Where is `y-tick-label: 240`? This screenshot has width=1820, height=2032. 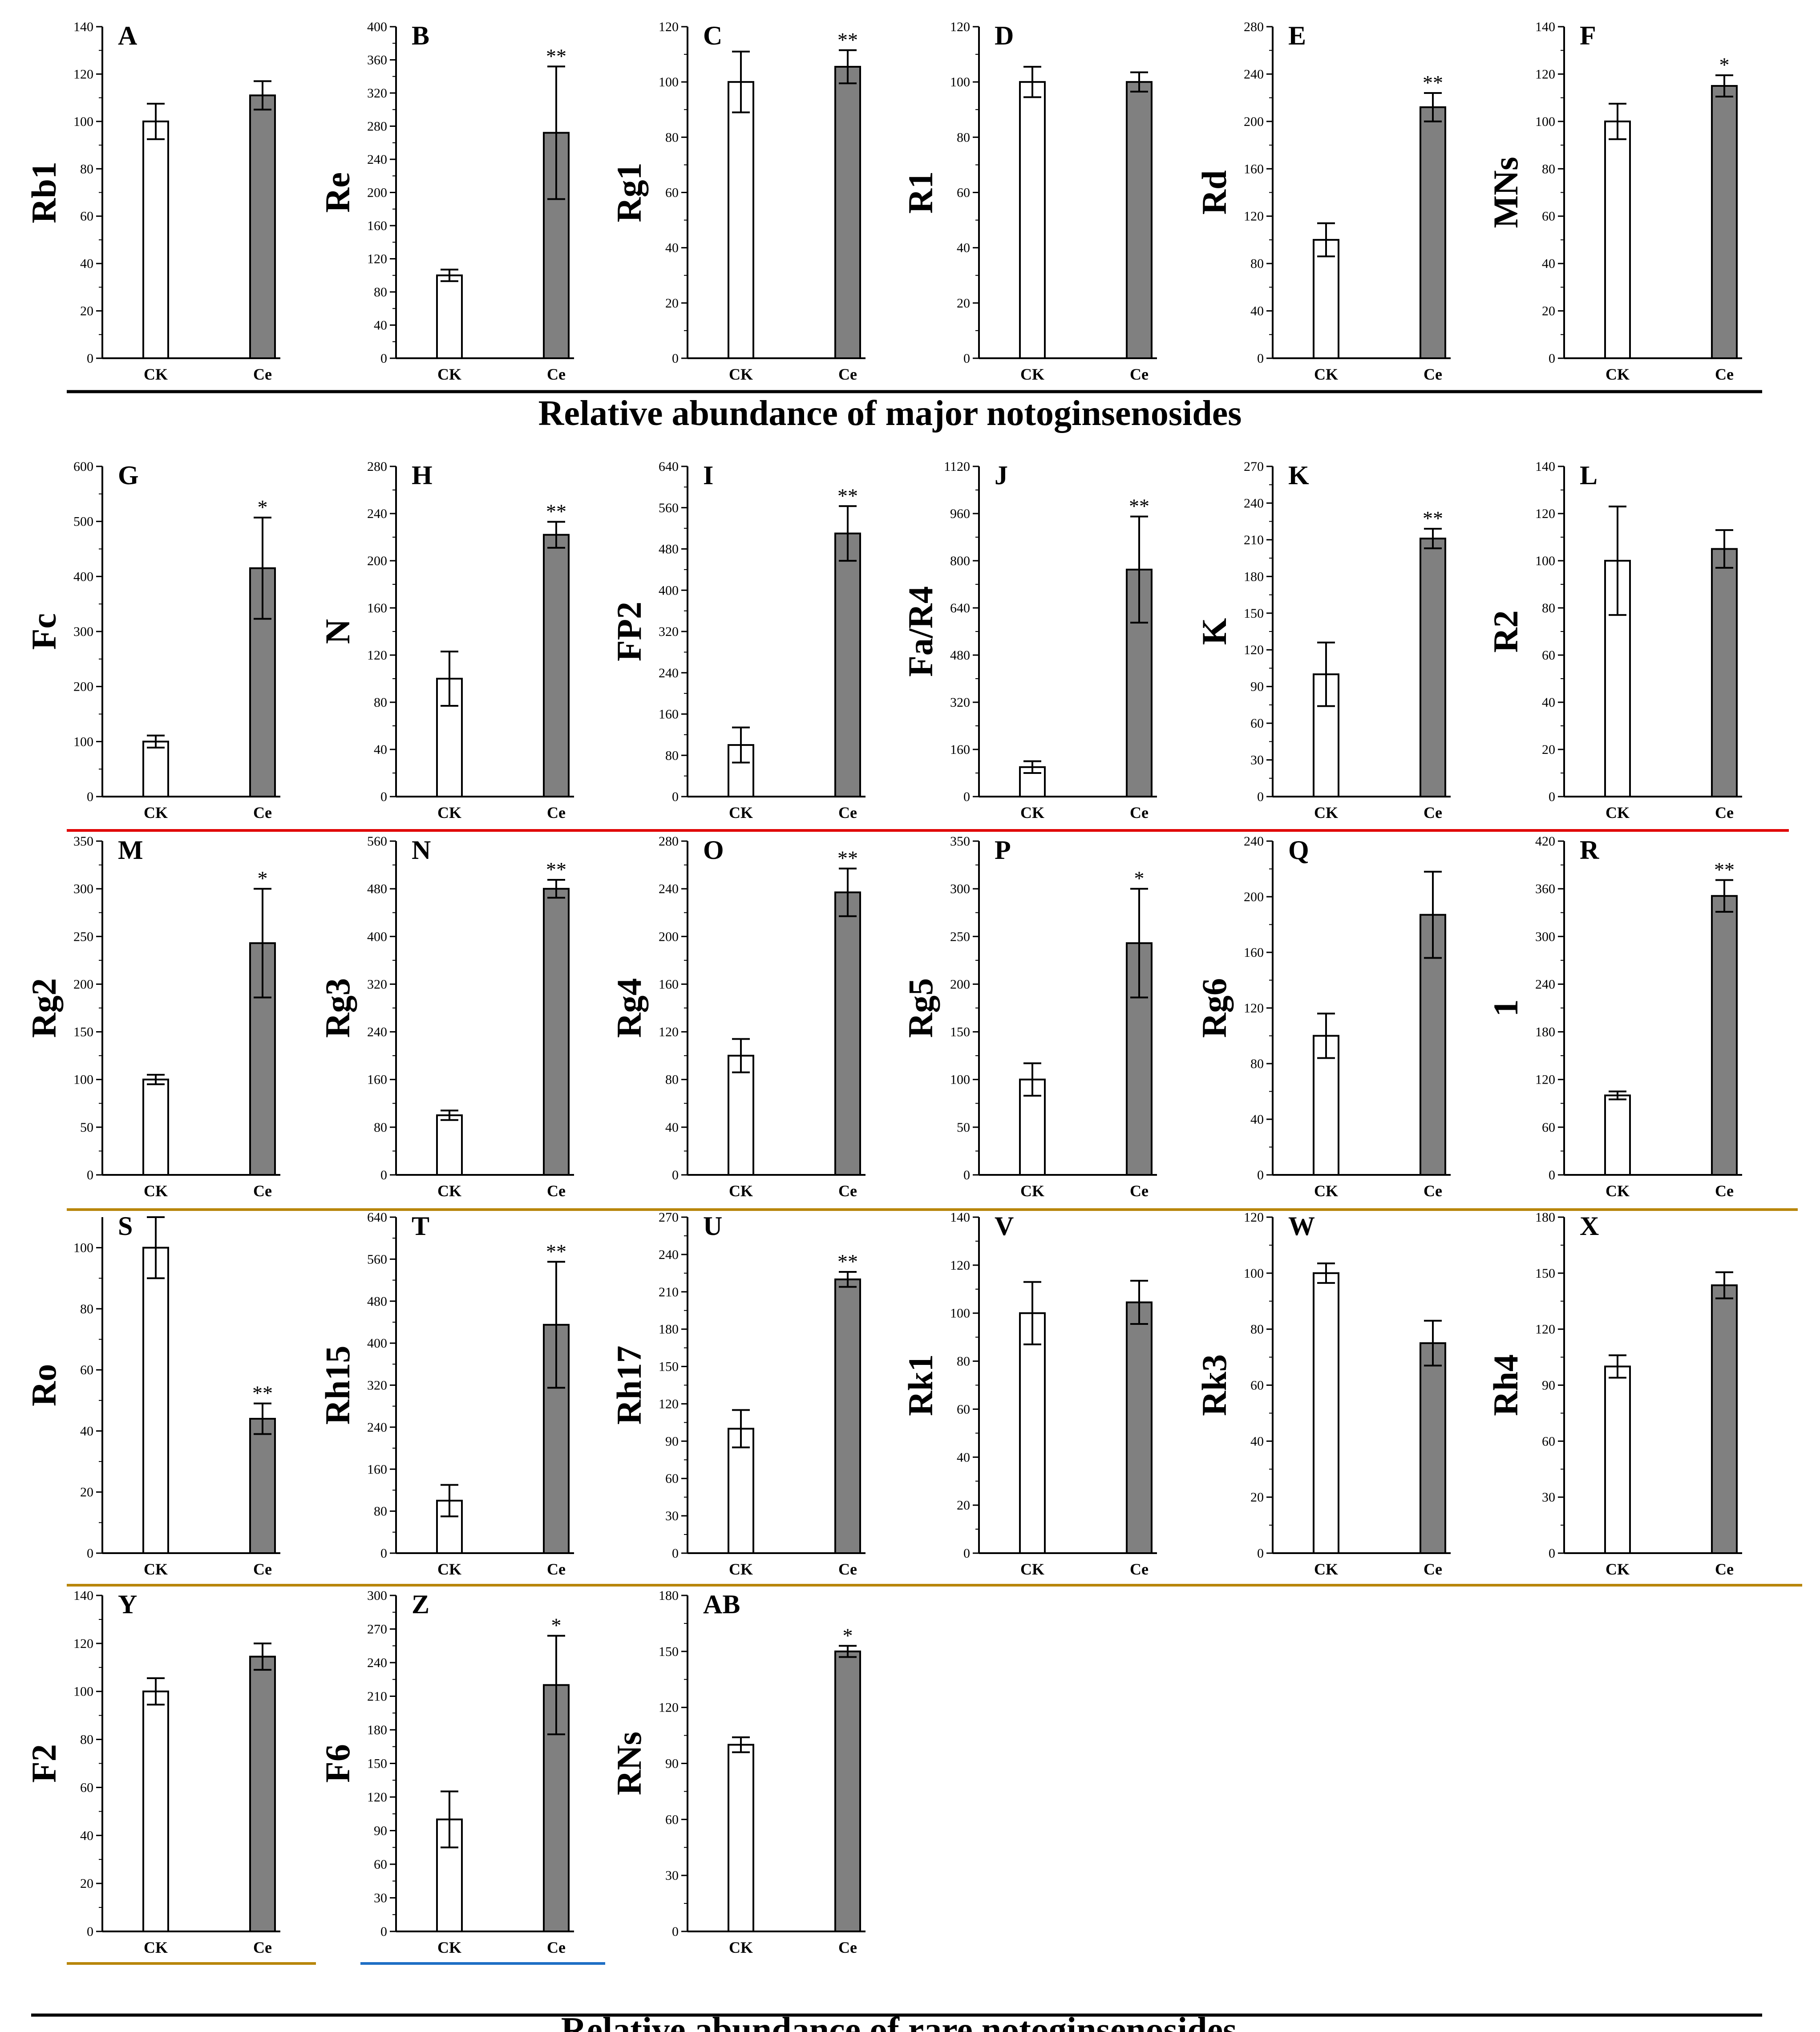
y-tick-label: 240 is located at coordinates (1254, 841).